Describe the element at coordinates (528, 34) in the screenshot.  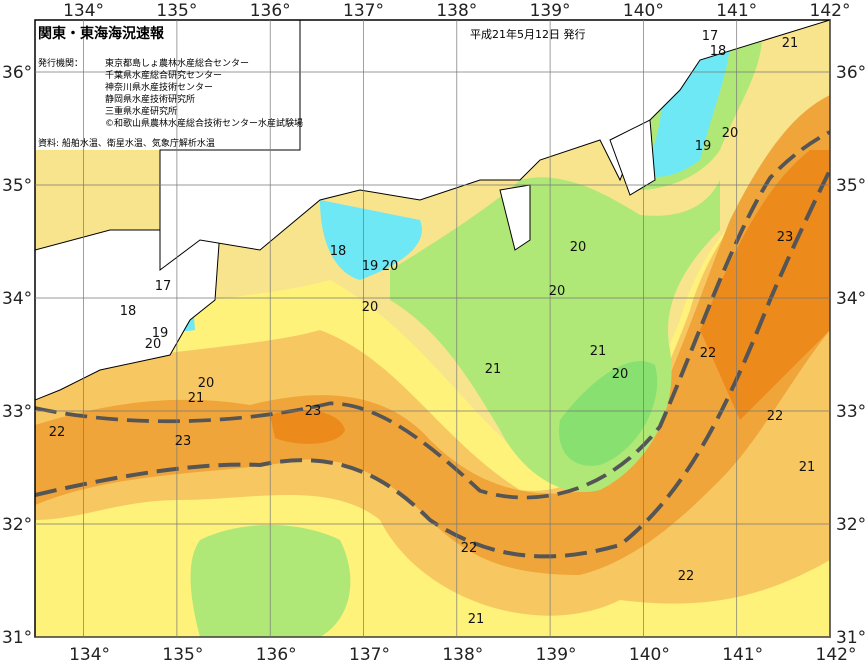
I see `issue-date: 平成21年5月12日 発行` at that location.